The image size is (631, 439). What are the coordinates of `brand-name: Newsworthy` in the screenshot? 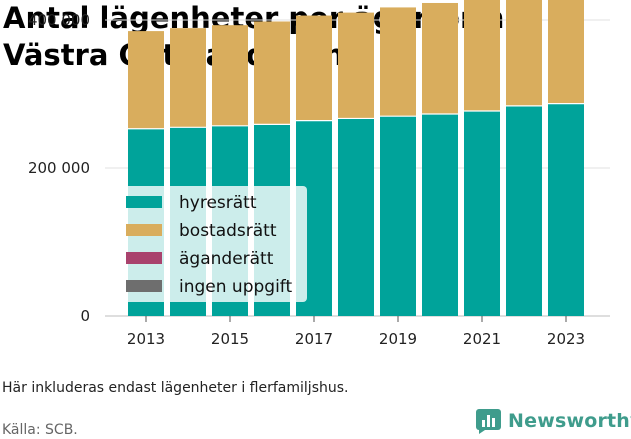 It's located at (569, 421).